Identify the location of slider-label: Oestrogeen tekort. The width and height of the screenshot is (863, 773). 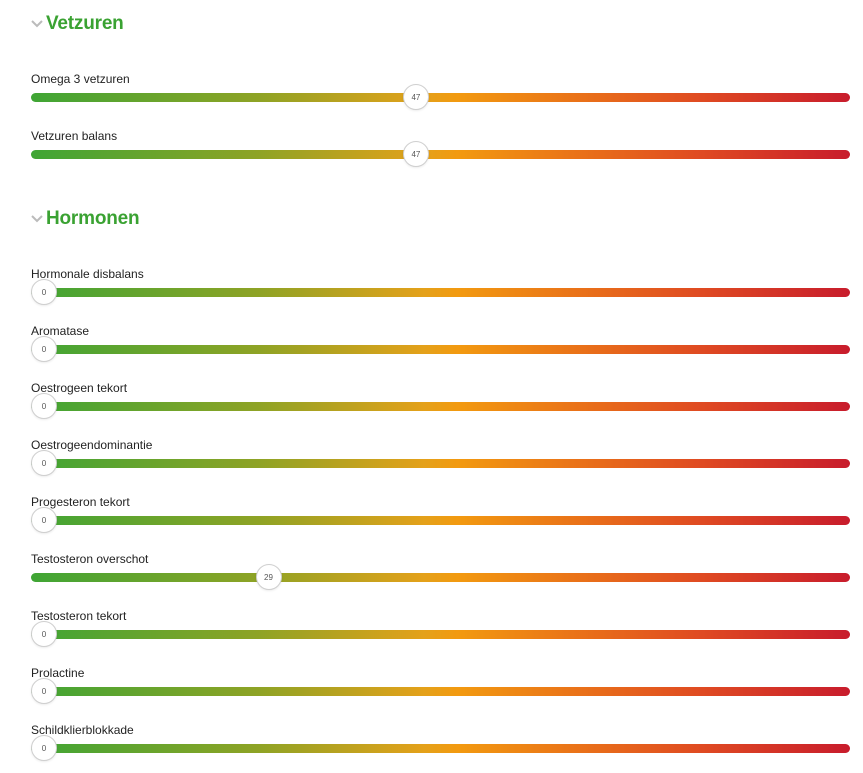
(79, 388).